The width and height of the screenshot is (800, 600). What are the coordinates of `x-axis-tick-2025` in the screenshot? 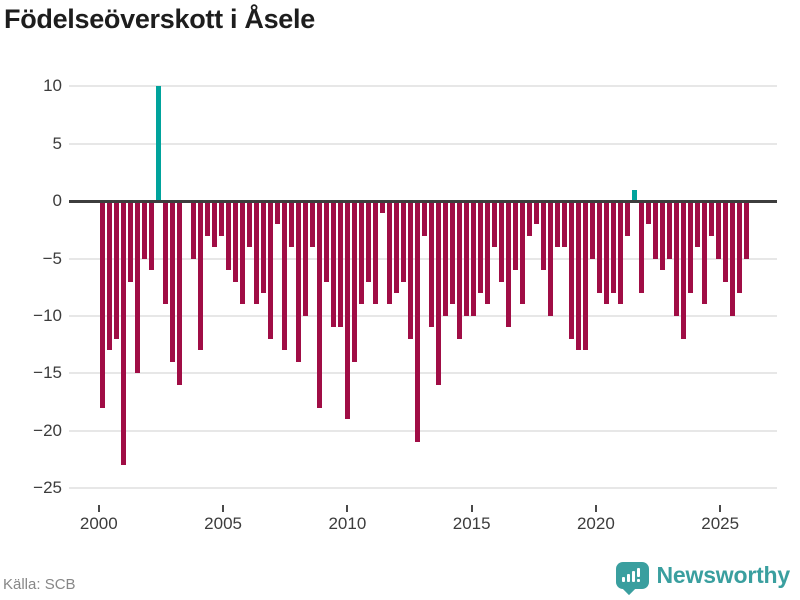 It's located at (720, 508).